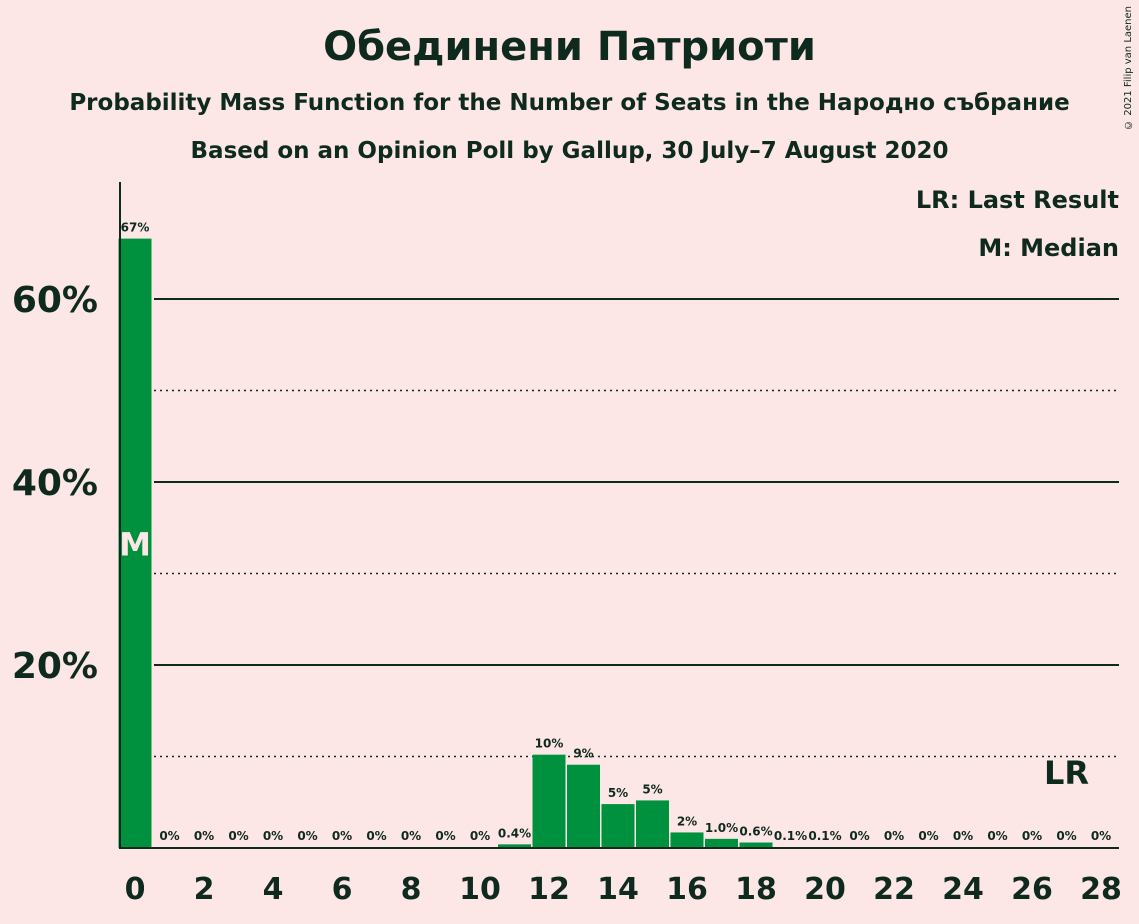  I want to click on data-label-seat-25: 0%, so click(997, 836).